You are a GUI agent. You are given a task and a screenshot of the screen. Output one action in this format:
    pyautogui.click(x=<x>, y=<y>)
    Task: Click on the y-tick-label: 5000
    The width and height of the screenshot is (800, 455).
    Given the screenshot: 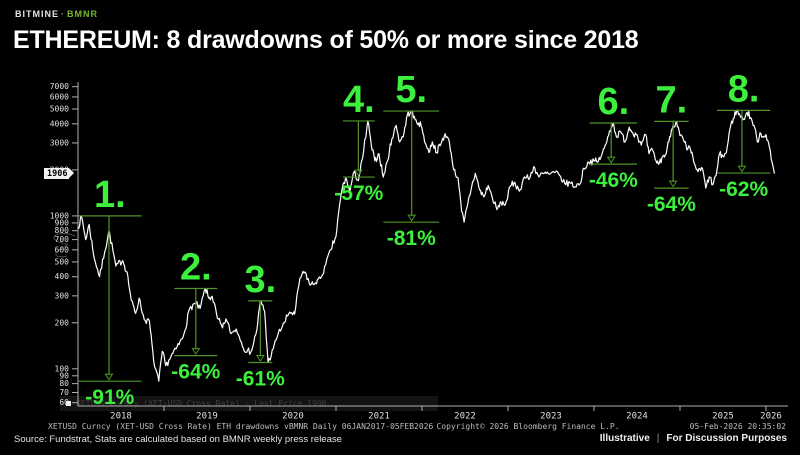 What is the action you would take?
    pyautogui.click(x=59, y=109)
    